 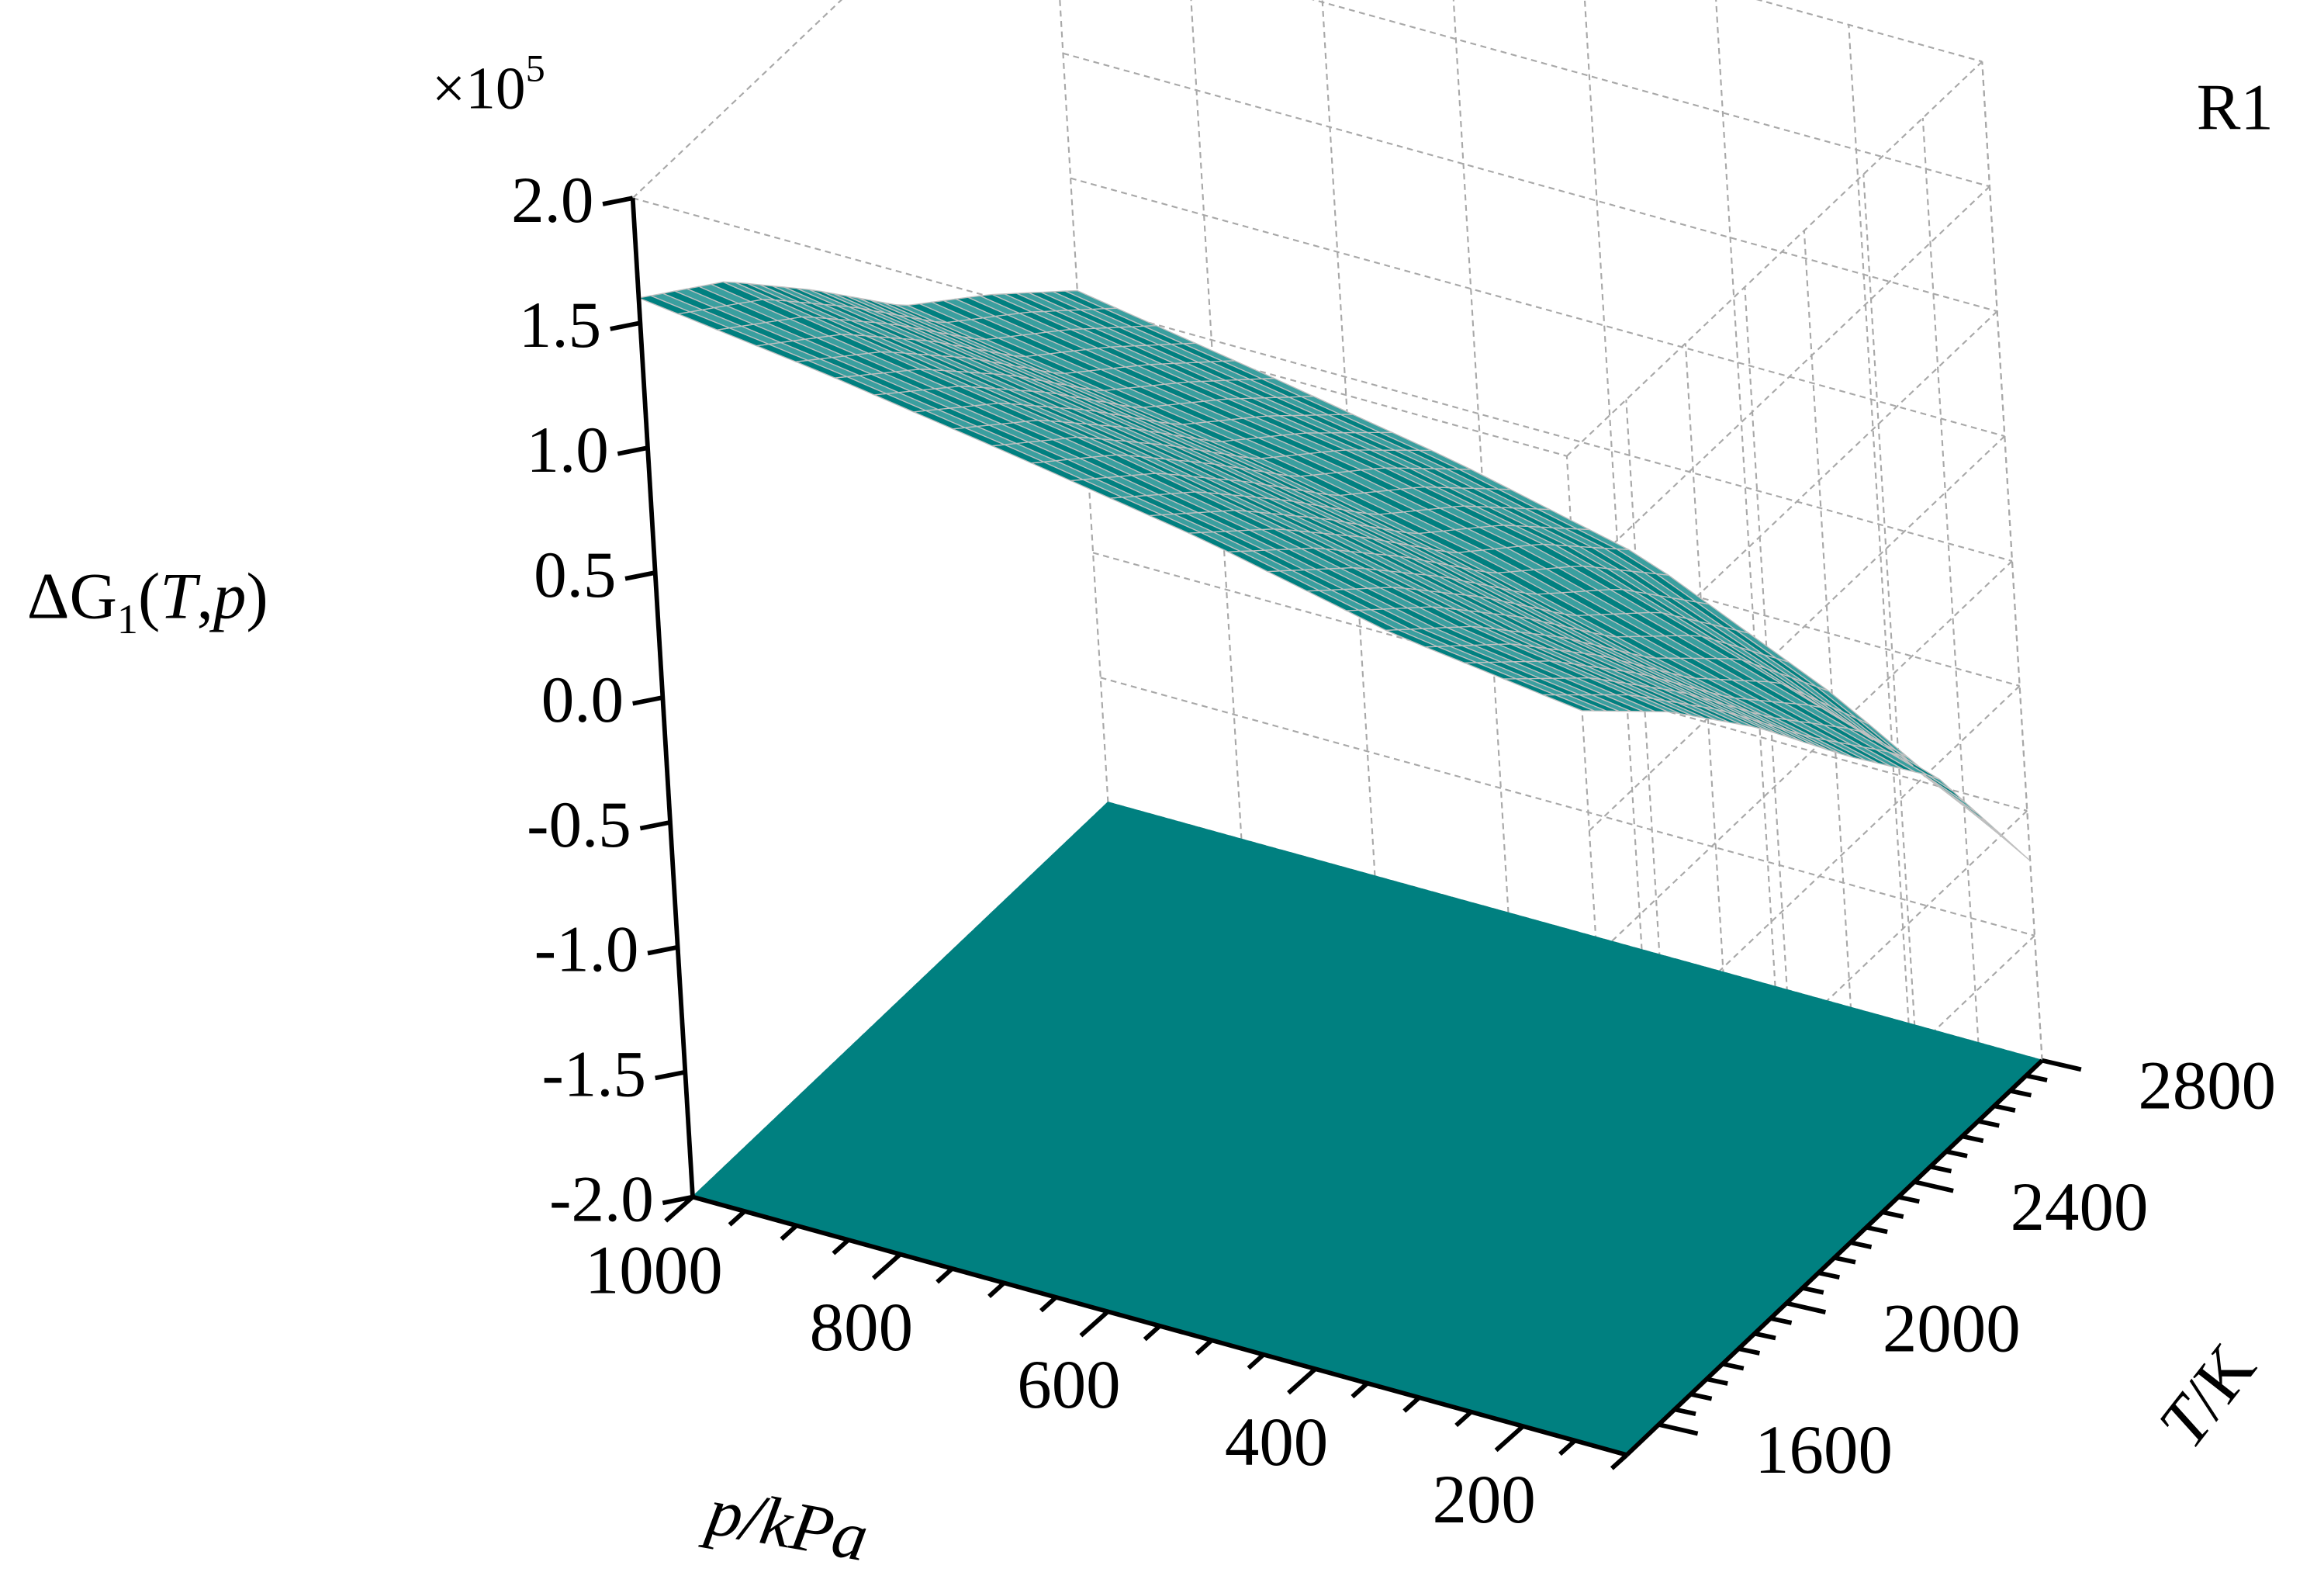 I want to click on z-axis-label: ΔG1(T,p), so click(x=147, y=600).